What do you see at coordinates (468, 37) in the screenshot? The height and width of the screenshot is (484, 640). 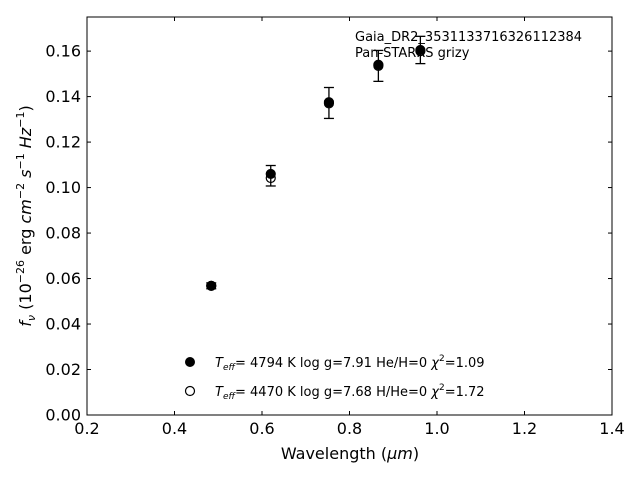 I see `annotation-star-id: Gaia_DR2_3531133716326112384` at bounding box center [468, 37].